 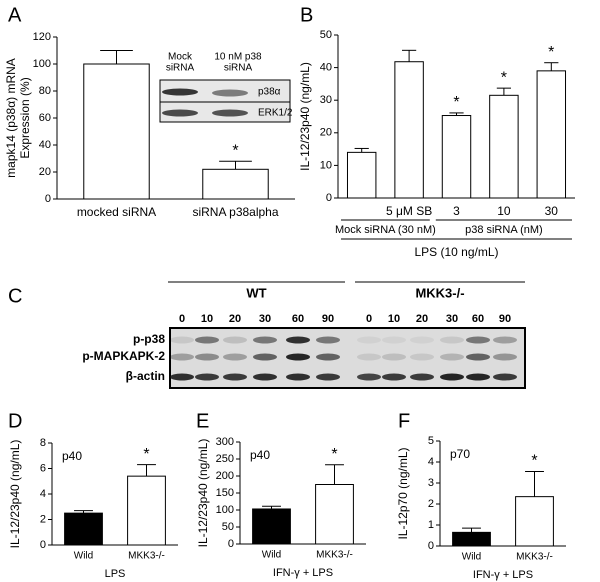 I want to click on x-tick-label: Wild, so click(x=271, y=555).